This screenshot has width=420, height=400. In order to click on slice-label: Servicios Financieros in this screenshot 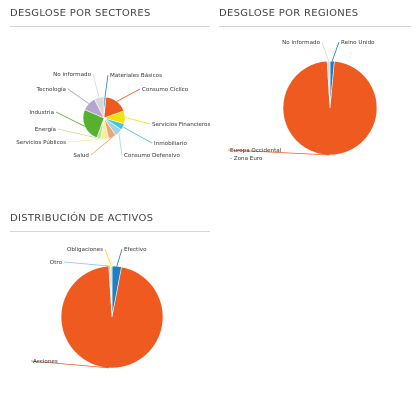, I will do `click(181, 125)`.